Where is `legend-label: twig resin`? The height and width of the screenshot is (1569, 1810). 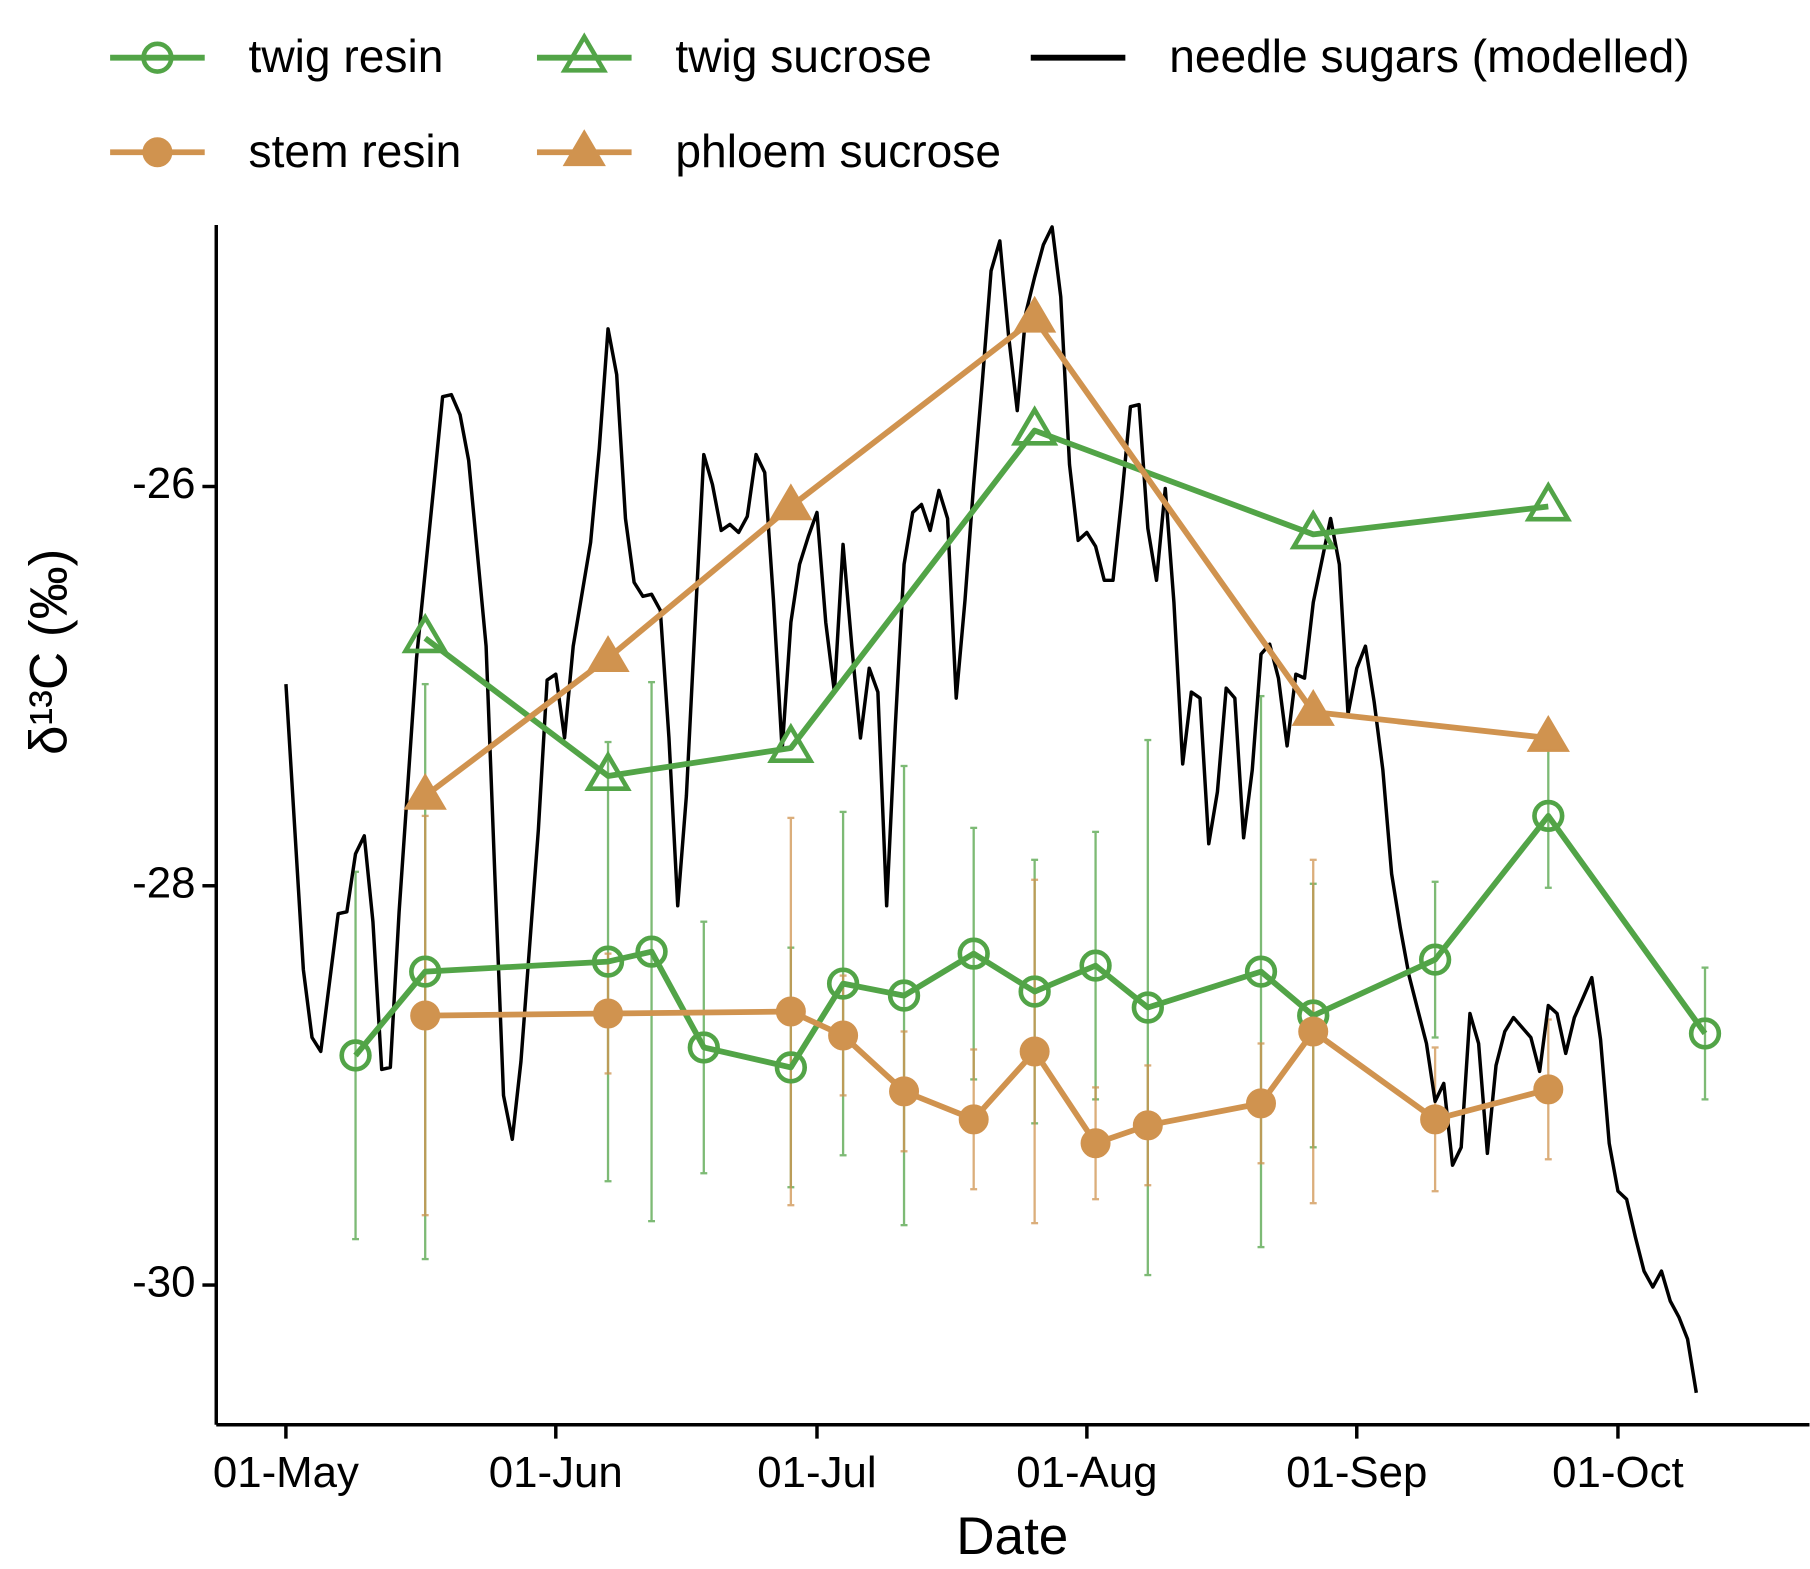
legend-label: twig resin is located at coordinates (346, 56).